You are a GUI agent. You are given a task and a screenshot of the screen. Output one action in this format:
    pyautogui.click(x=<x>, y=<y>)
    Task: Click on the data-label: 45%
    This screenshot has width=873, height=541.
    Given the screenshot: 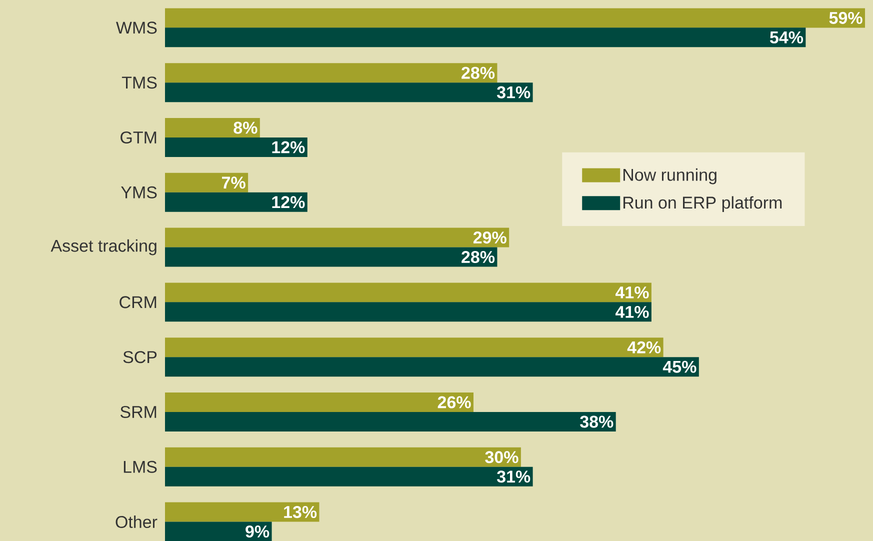 What is the action you would take?
    pyautogui.click(x=679, y=366)
    